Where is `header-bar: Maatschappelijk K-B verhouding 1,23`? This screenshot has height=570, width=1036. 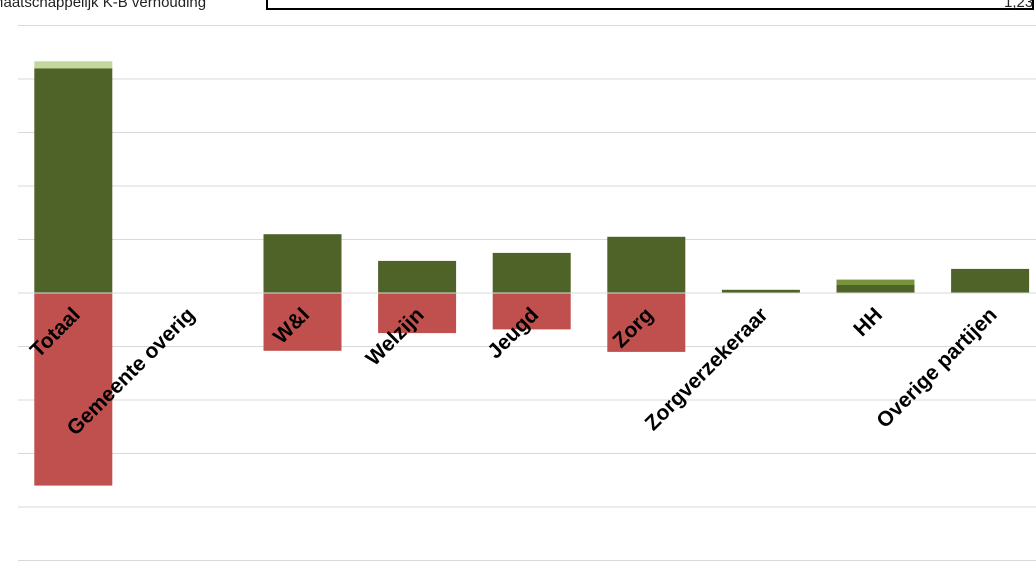 header-bar: Maatschappelijk K-B verhouding 1,23 is located at coordinates (518, 6).